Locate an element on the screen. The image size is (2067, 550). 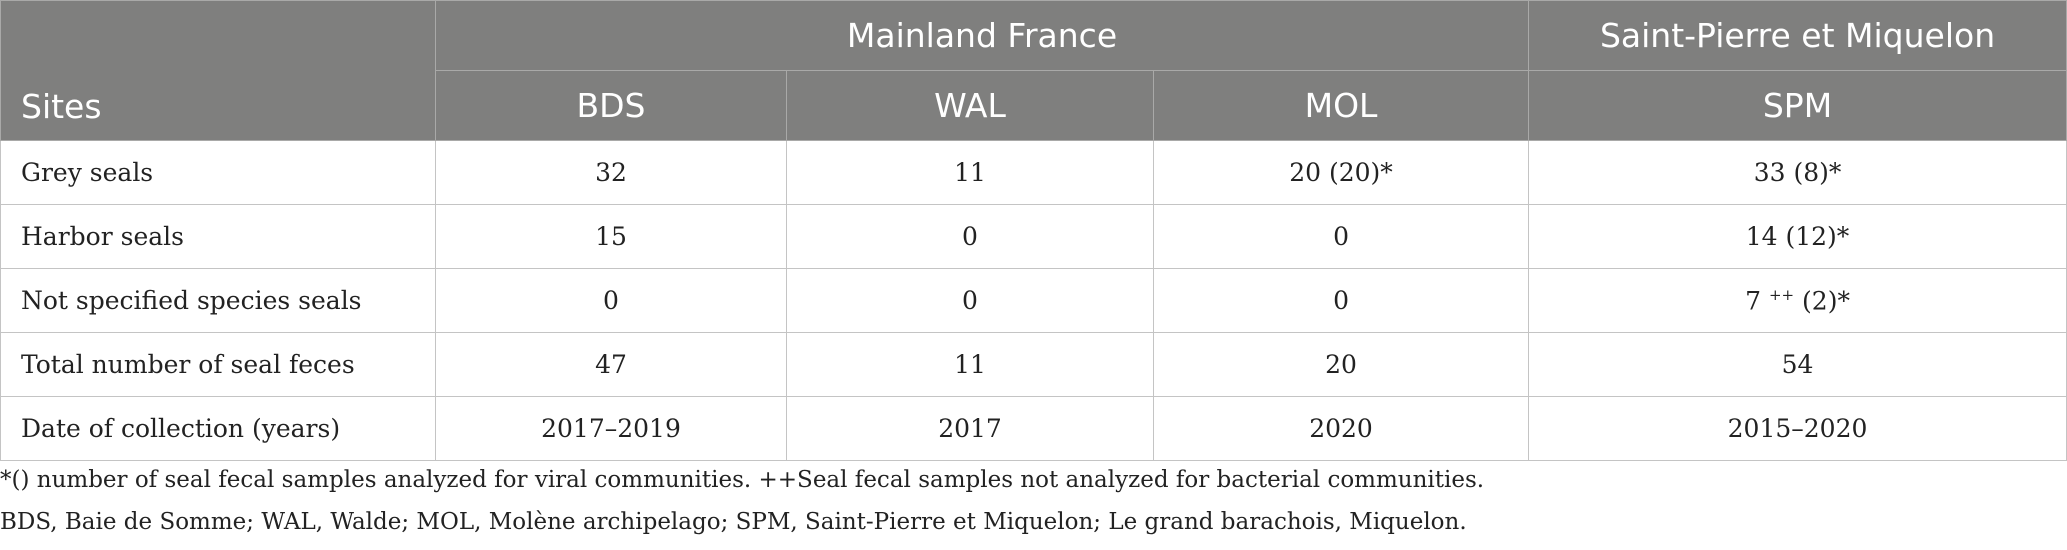
cell-not-specified-spm-value: 7 is located at coordinates (1753, 301).